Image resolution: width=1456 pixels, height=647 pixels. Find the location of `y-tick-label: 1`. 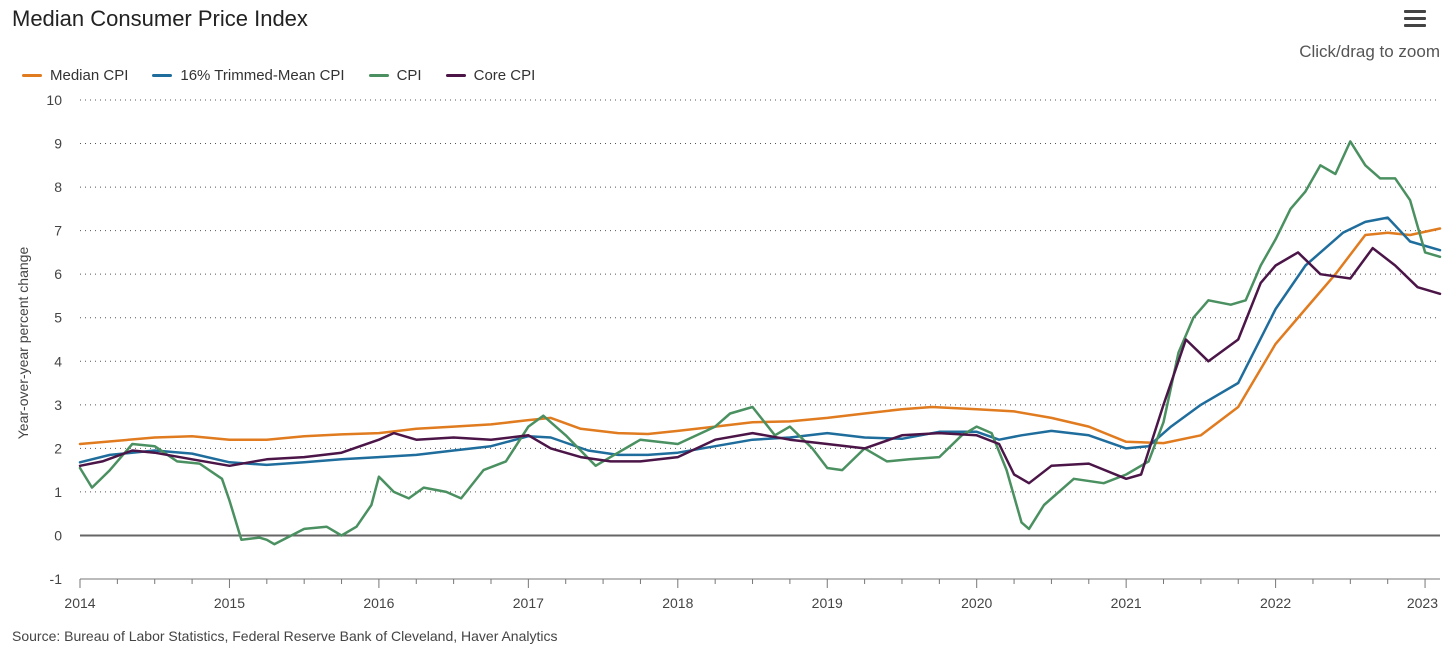

y-tick-label: 1 is located at coordinates (58, 492).